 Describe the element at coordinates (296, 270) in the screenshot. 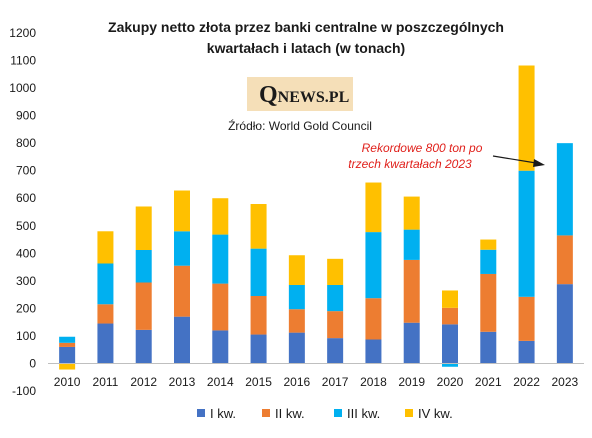

I see `bar-segment-2016-q4` at that location.